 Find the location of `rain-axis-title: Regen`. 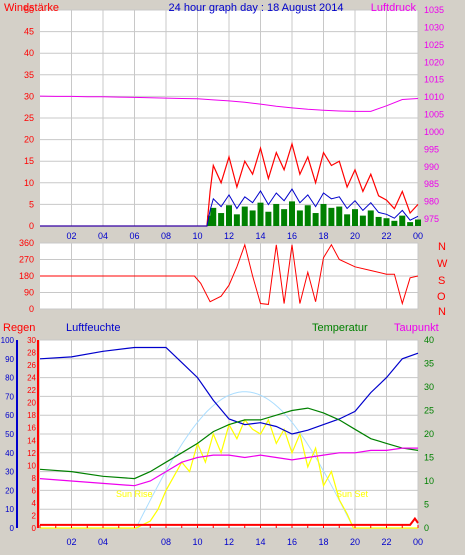

rain-axis-title: Regen is located at coordinates (19, 328).